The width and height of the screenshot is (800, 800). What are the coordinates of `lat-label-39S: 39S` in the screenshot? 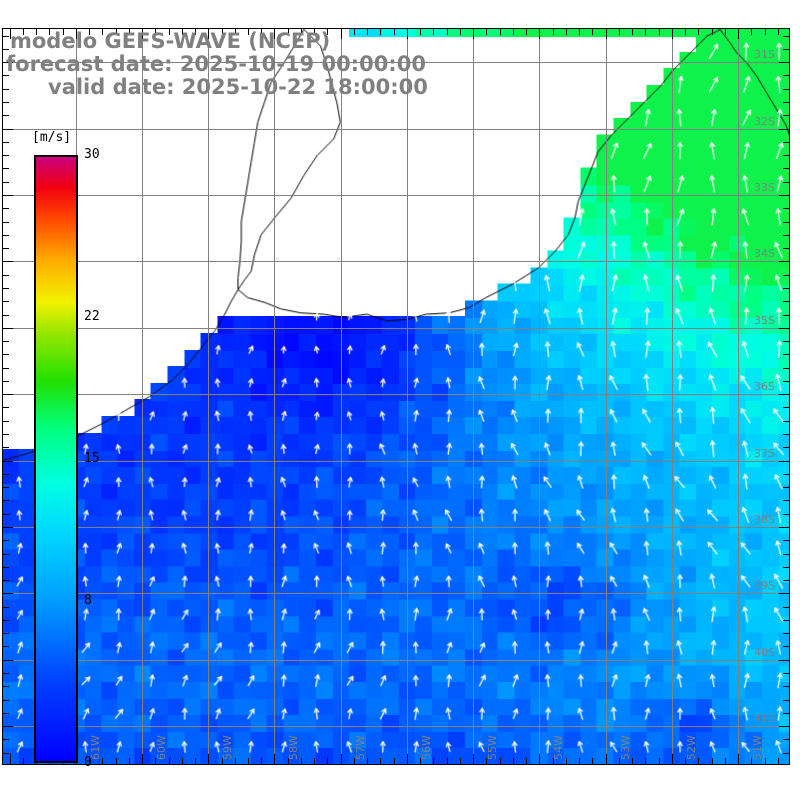 It's located at (764, 586).